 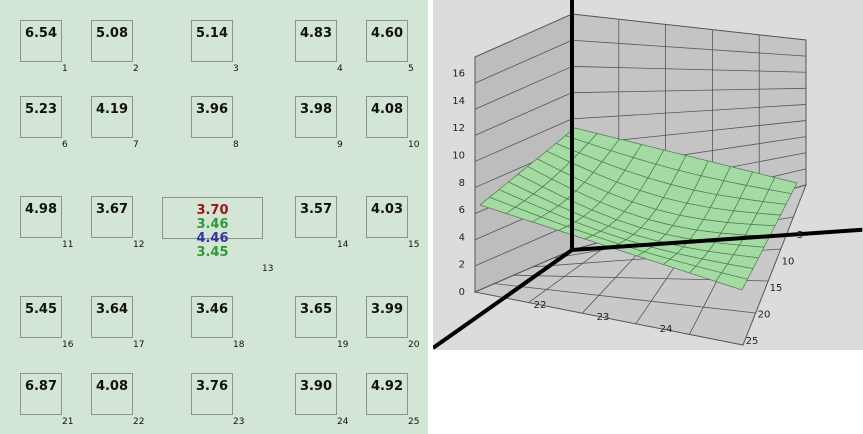 What do you see at coordinates (139, 345) in the screenshot?
I see `cell-index: 17` at bounding box center [139, 345].